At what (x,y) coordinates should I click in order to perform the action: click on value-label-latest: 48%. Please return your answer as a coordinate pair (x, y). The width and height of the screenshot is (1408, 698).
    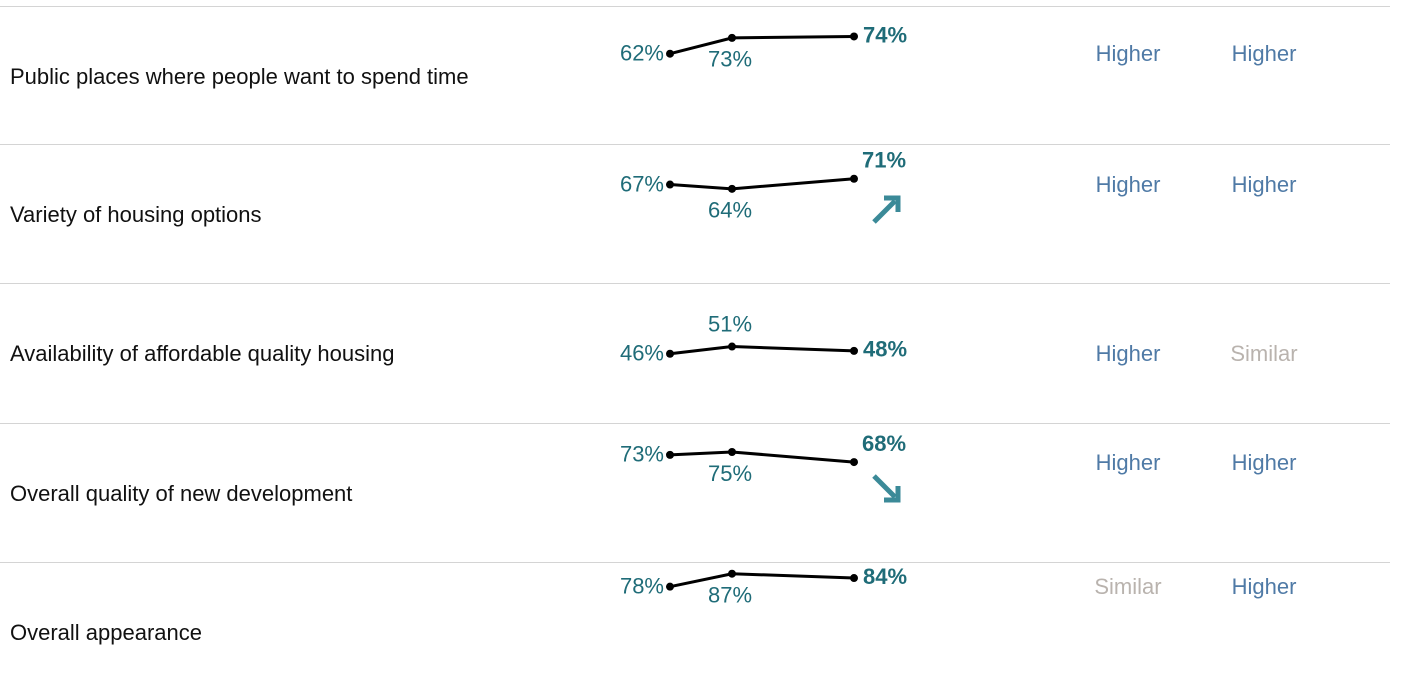
    Looking at the image, I should click on (885, 349).